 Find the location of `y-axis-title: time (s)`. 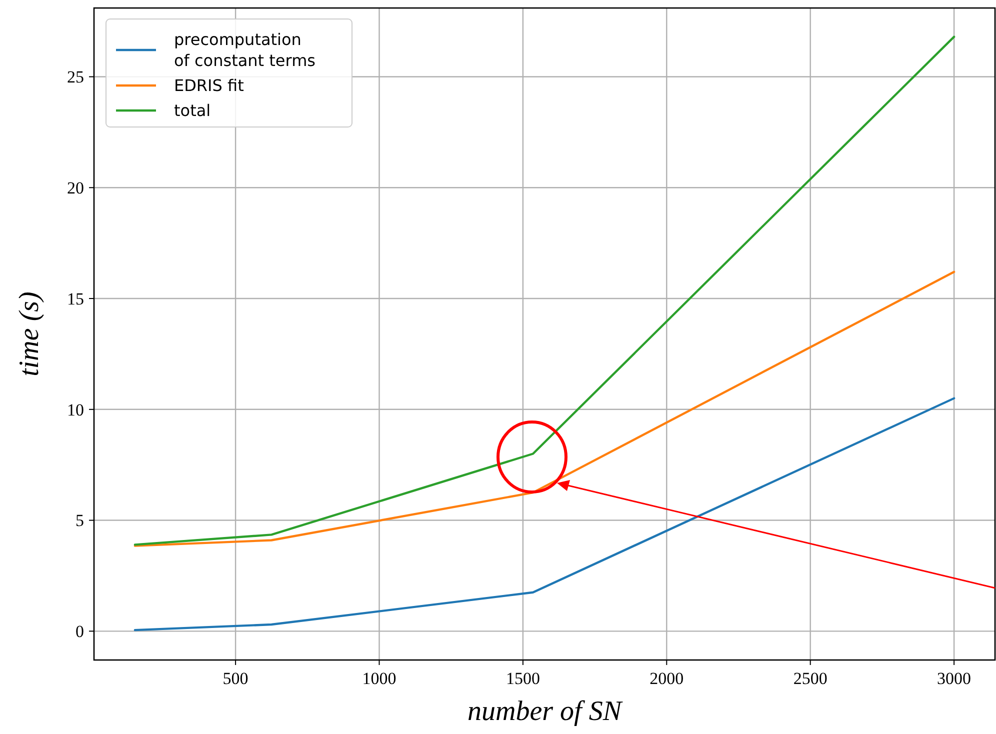

y-axis-title: time (s) is located at coordinates (29, 334).